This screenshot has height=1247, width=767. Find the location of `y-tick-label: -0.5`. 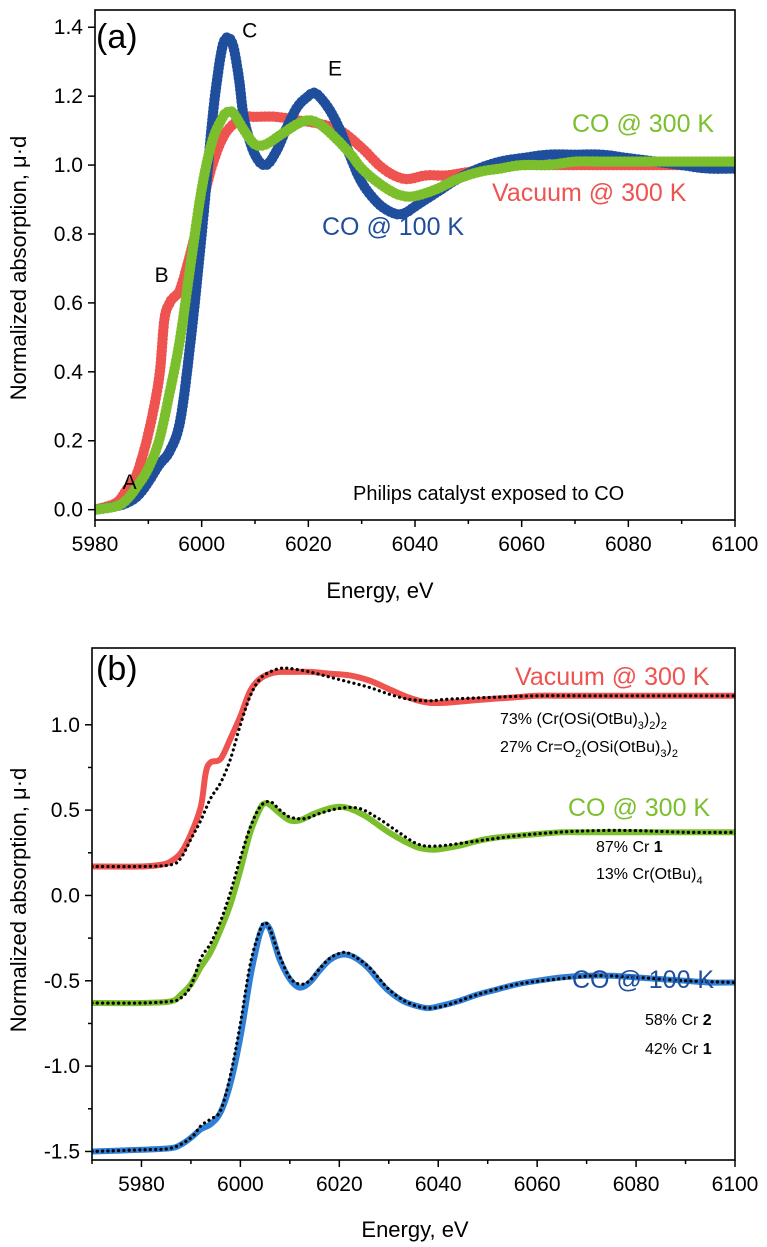

y-tick-label: -0.5 is located at coordinates (62, 981).